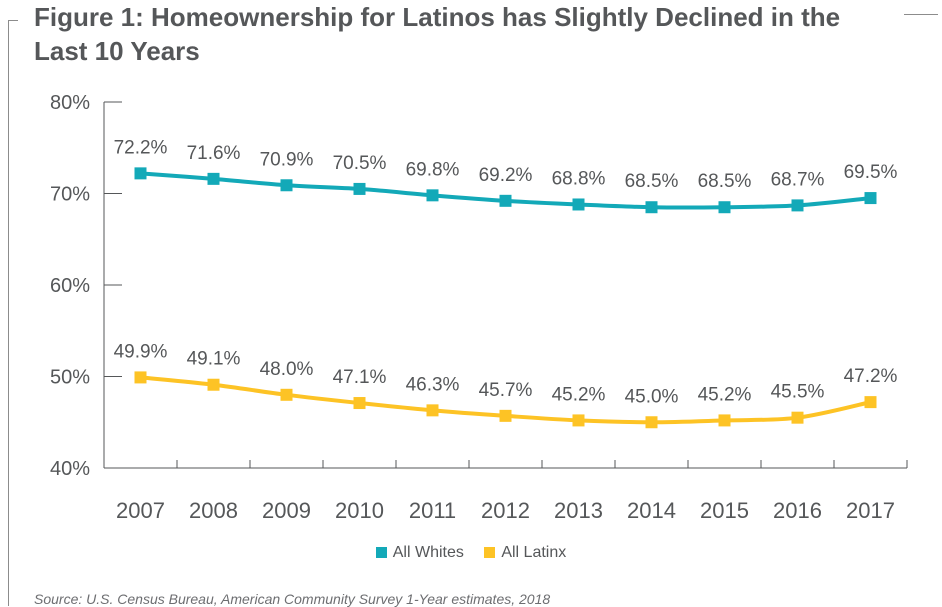  What do you see at coordinates (8, 313) in the screenshot?
I see `frame-left-line` at bounding box center [8, 313].